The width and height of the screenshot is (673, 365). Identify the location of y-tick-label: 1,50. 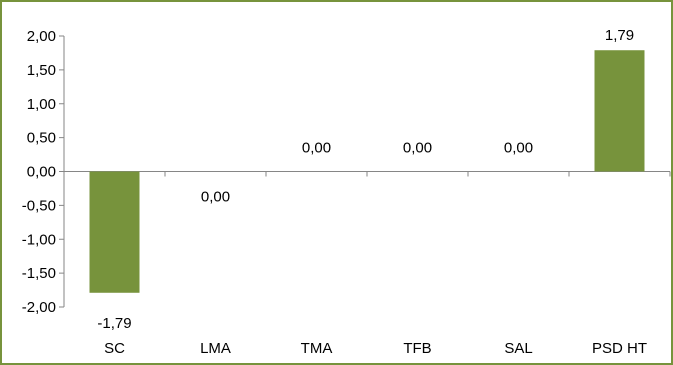
(41, 70).